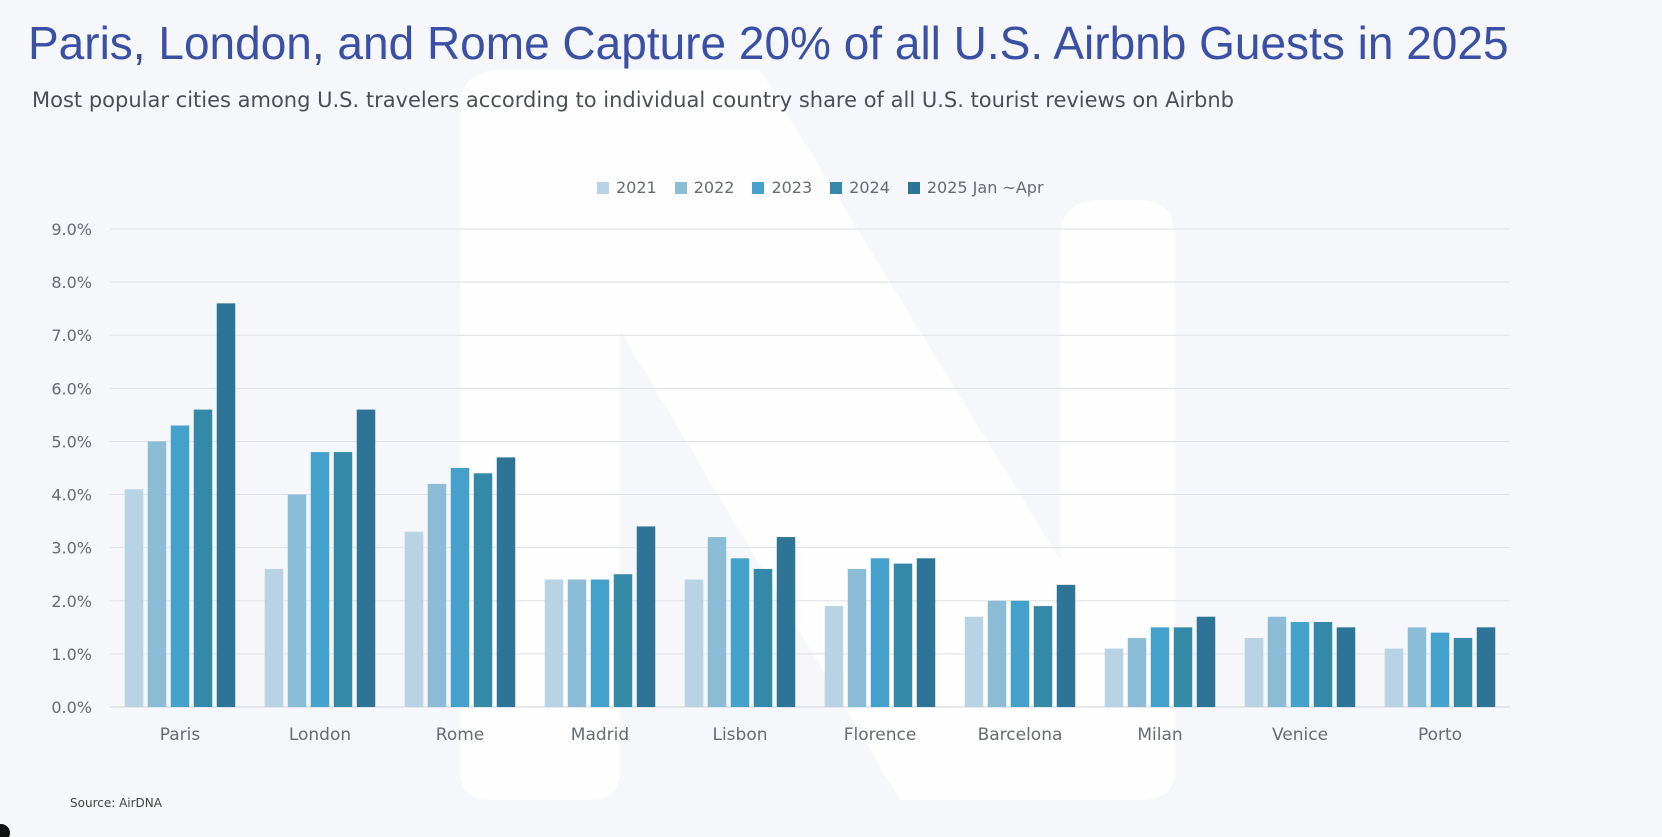 Image resolution: width=1662 pixels, height=837 pixels. I want to click on legend-label: 2025 Jan ~Apr, so click(985, 187).